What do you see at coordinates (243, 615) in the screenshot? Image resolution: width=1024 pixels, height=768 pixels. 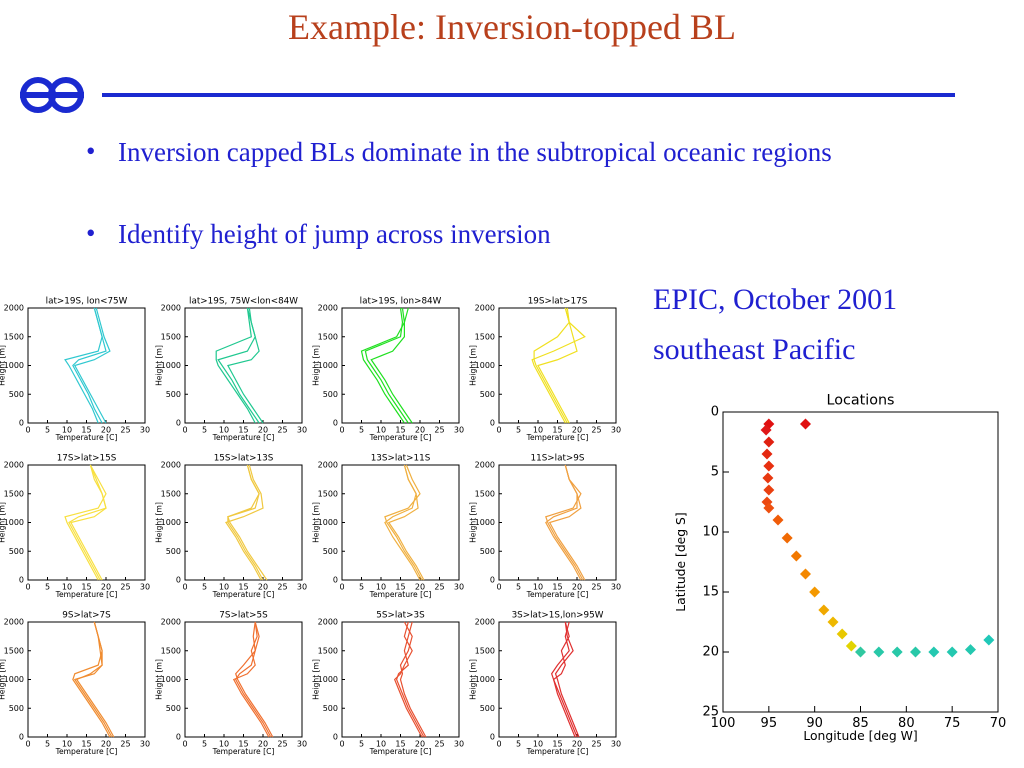 I see `chart-title: 7S>lat>5S` at bounding box center [243, 615].